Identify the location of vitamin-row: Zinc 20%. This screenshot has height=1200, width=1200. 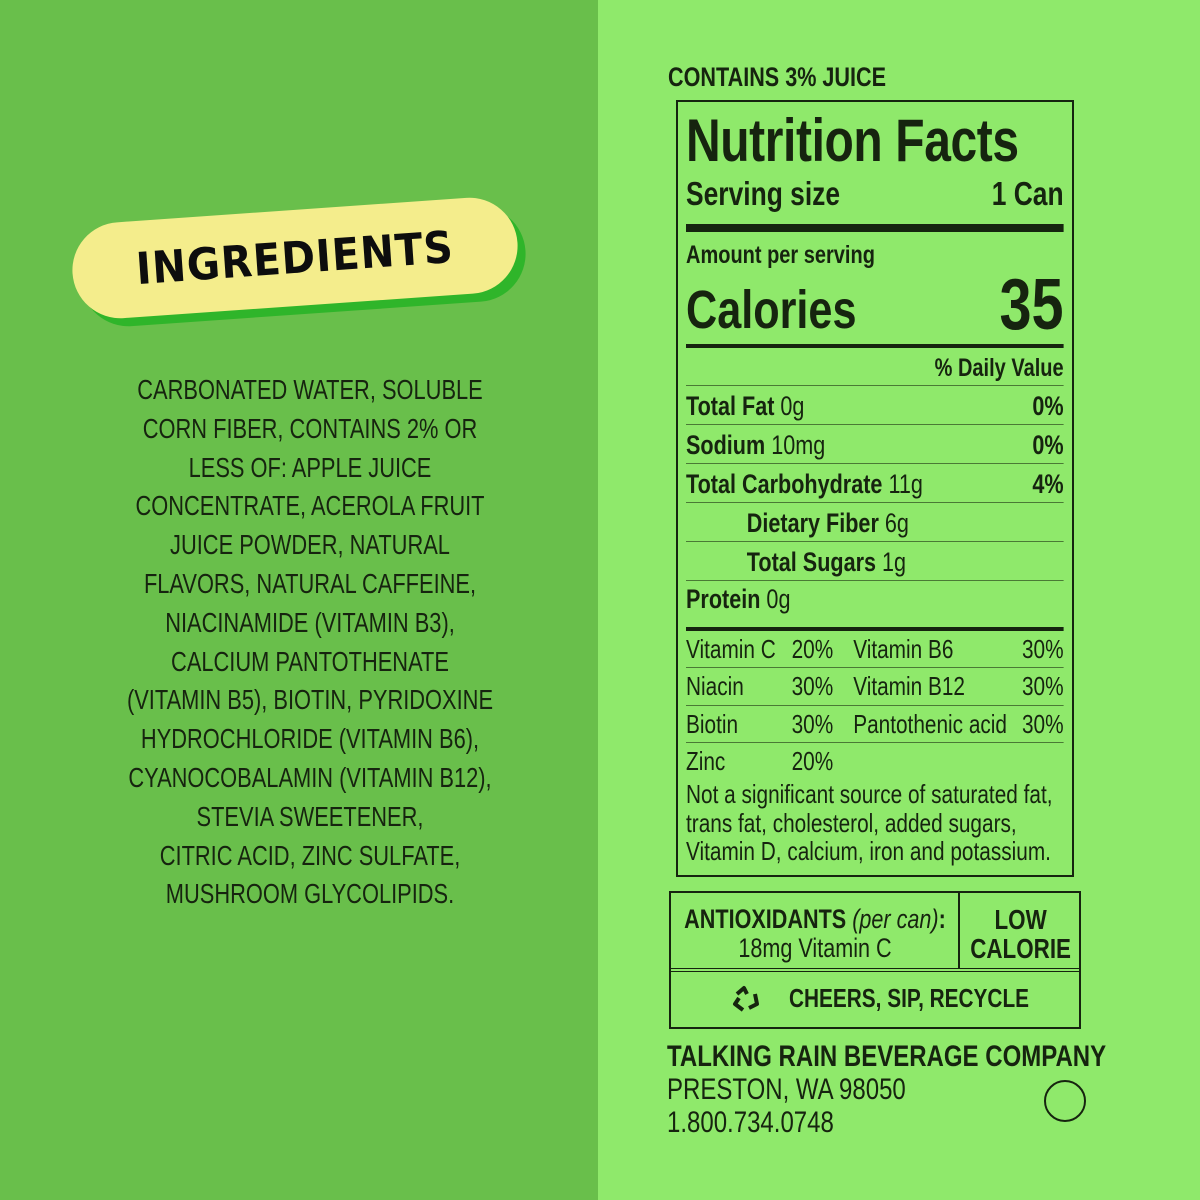
(875, 761).